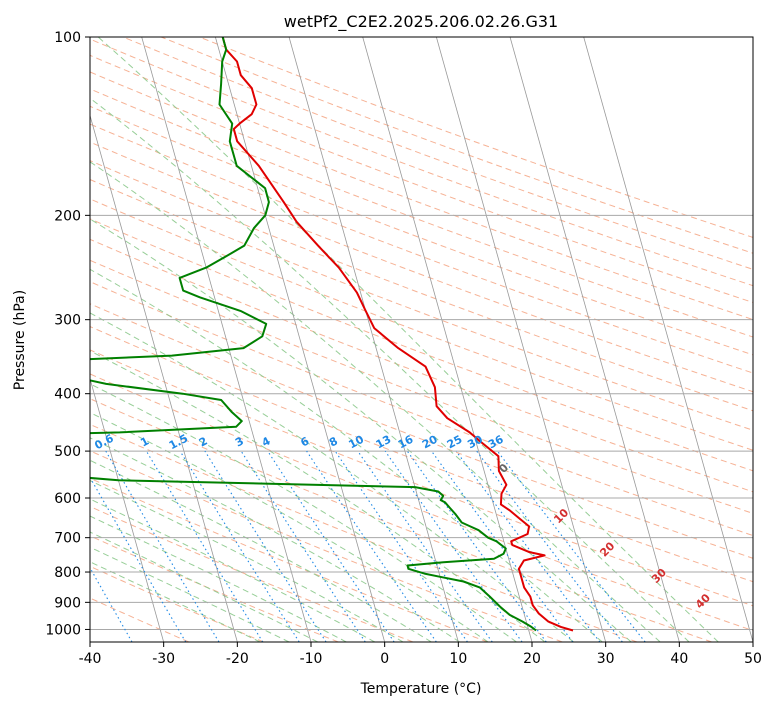 Image resolution: width=775 pixels, height=712 pixels. I want to click on x-tick-label: 40, so click(679, 659).